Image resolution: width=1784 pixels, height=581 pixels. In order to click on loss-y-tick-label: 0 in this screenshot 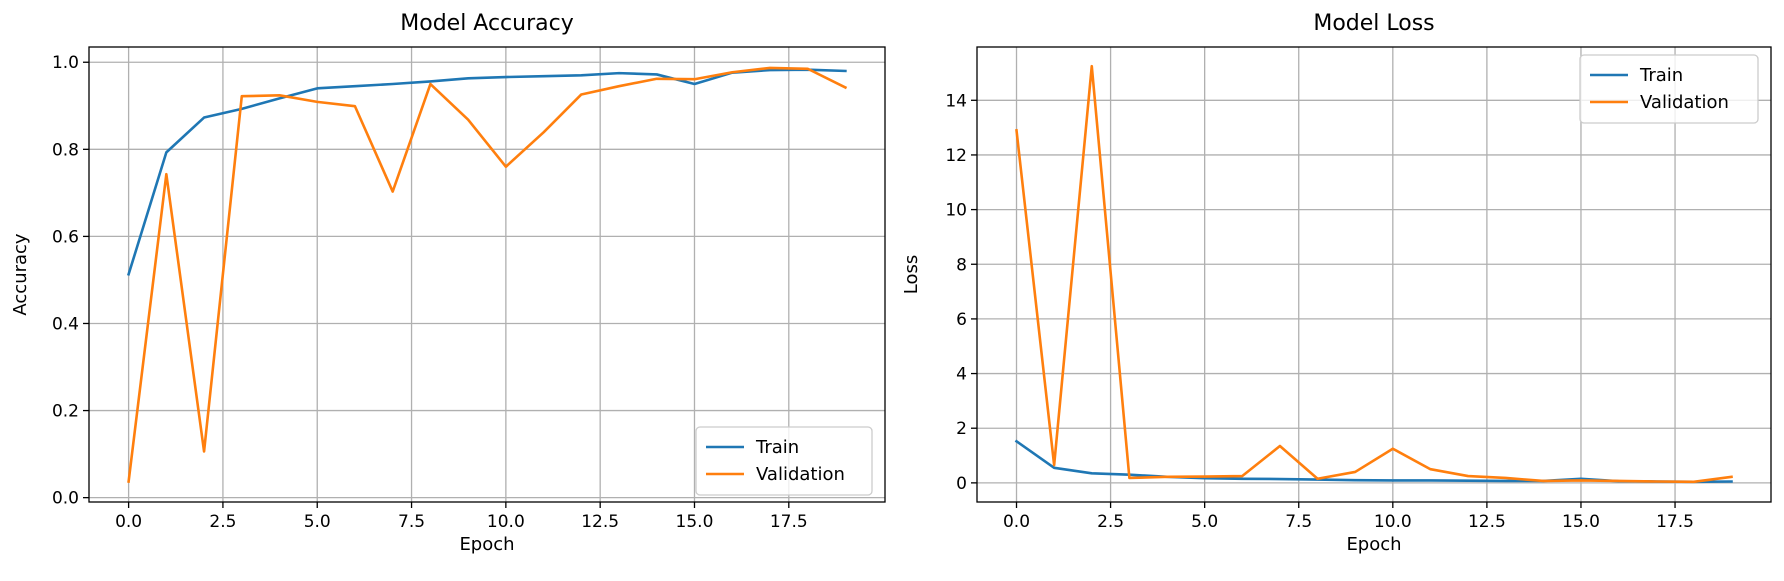, I will do `click(961, 484)`.